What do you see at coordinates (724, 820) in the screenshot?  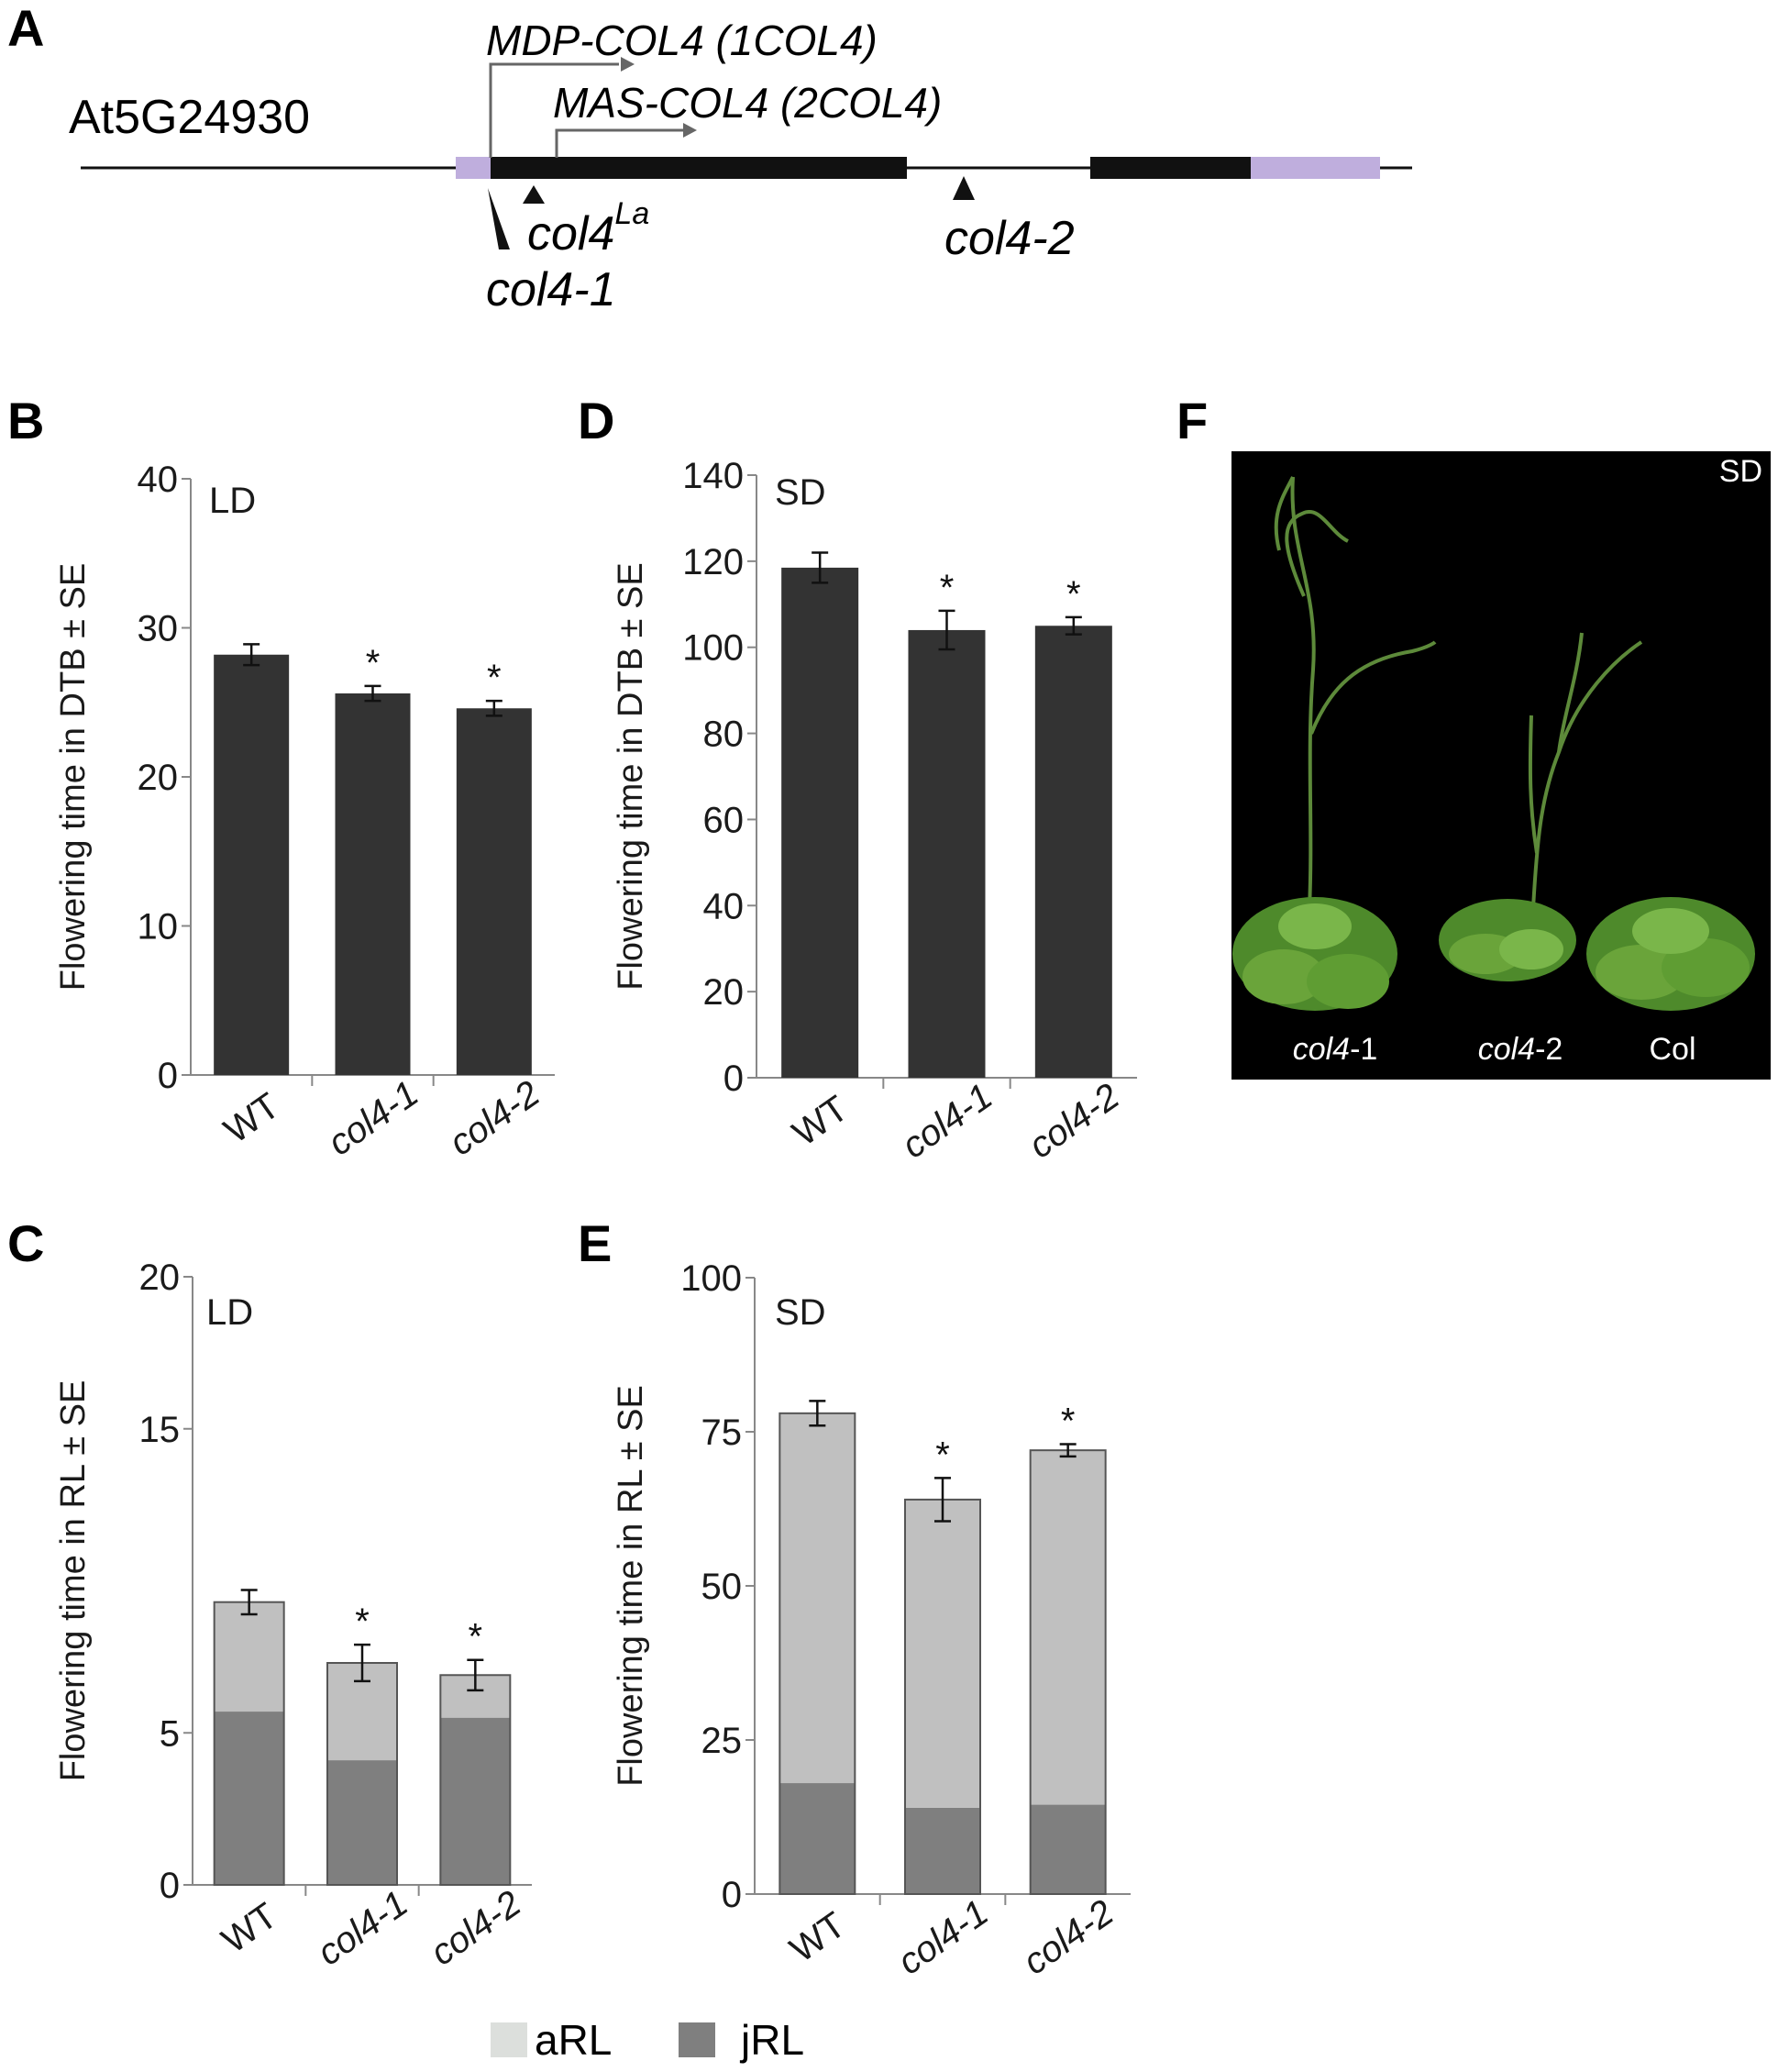 I see `y-tick-label-d: 60` at bounding box center [724, 820].